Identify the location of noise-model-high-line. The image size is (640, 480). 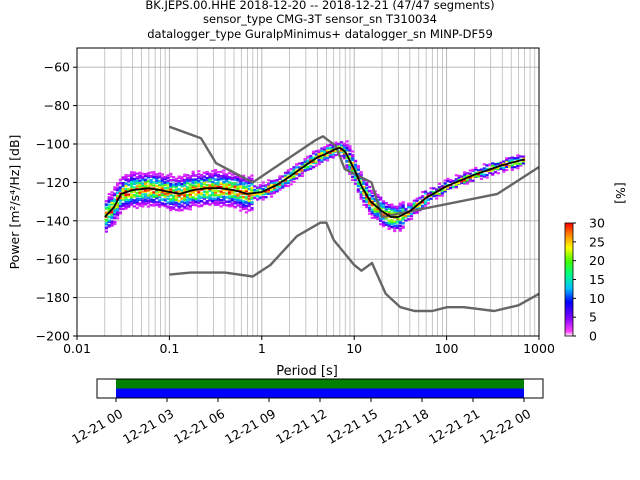
(354, 172).